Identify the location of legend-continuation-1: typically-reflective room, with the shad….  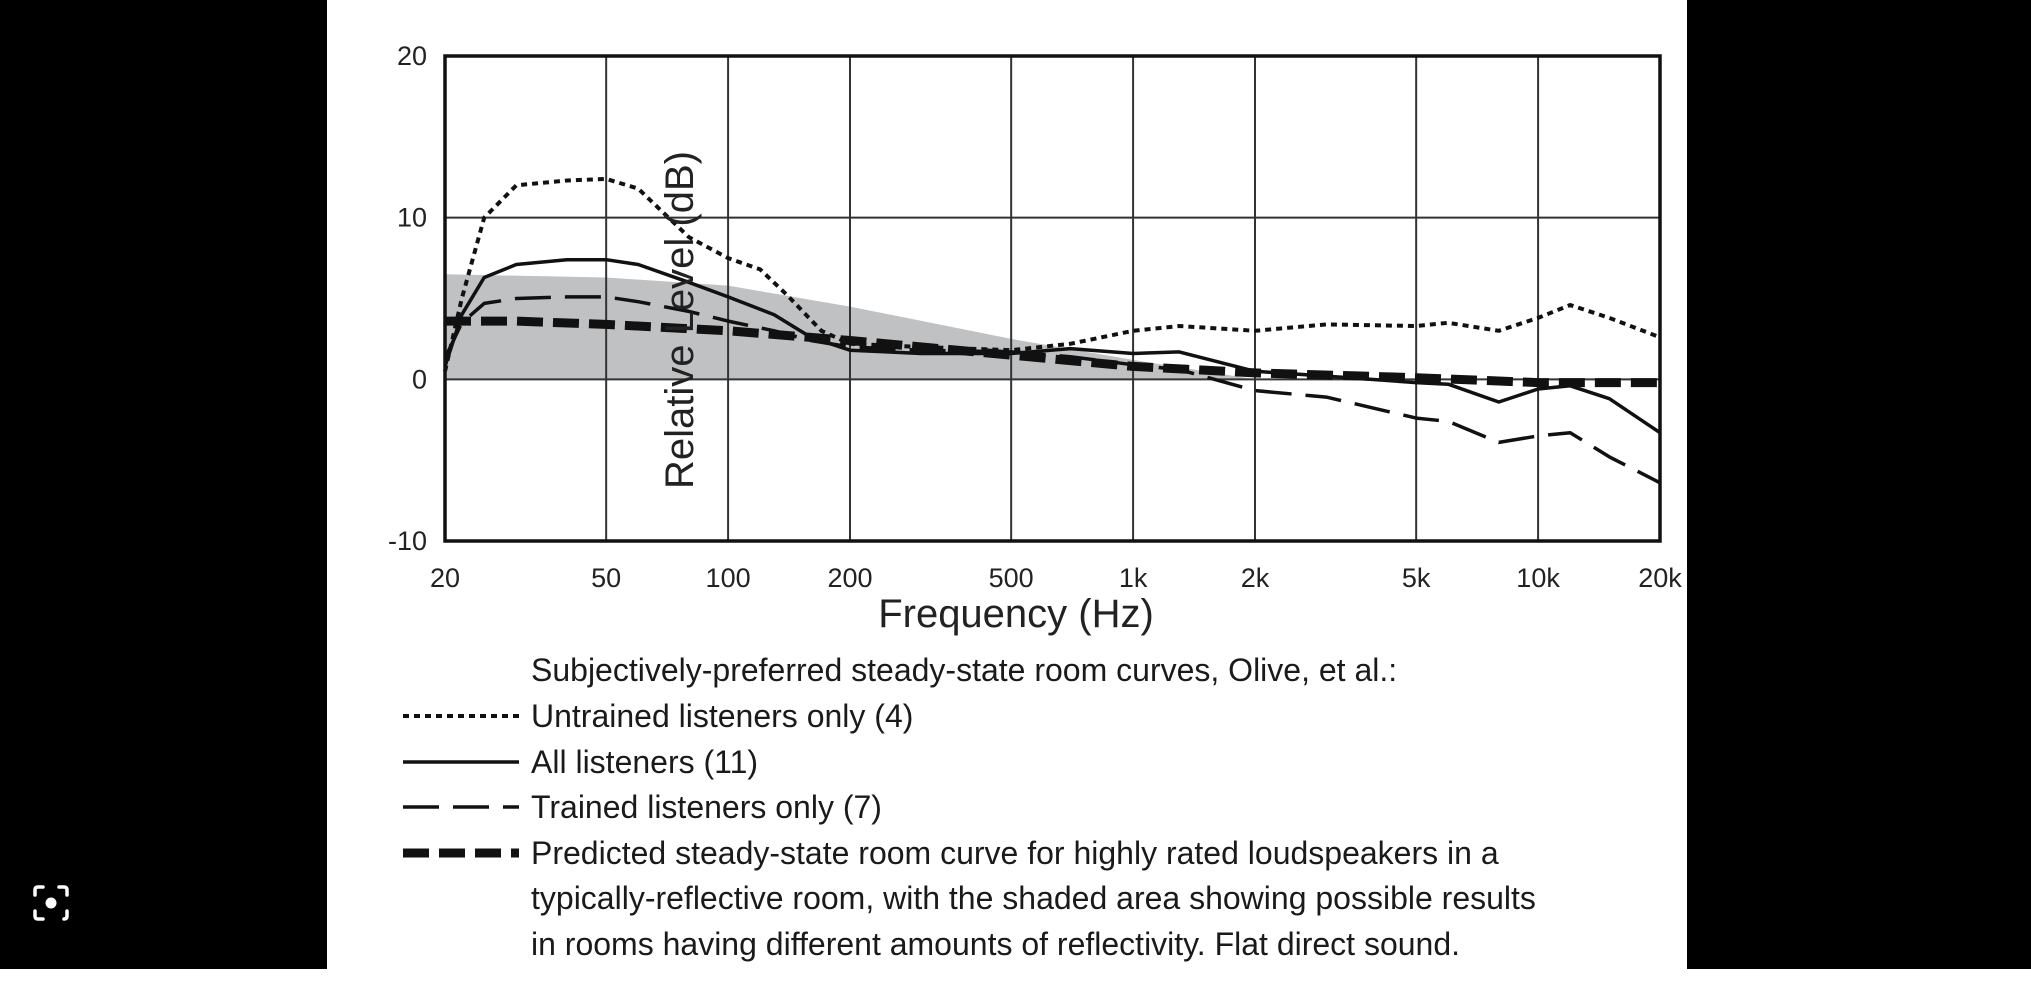
(1033, 898).